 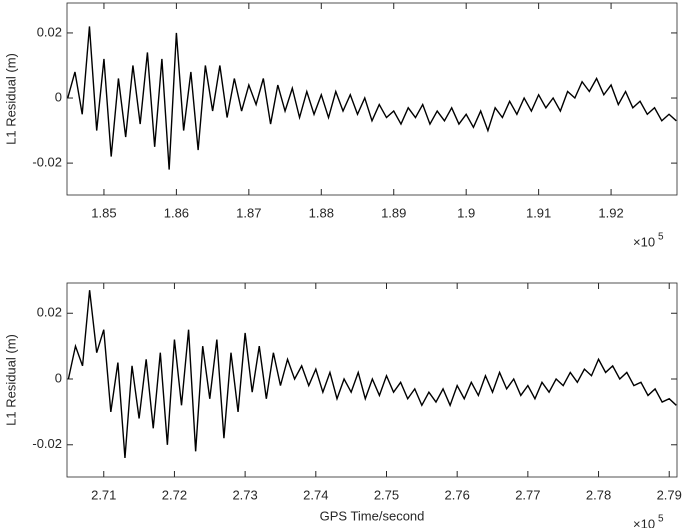 I want to click on x-tick-label: 2.79, so click(x=669, y=494).